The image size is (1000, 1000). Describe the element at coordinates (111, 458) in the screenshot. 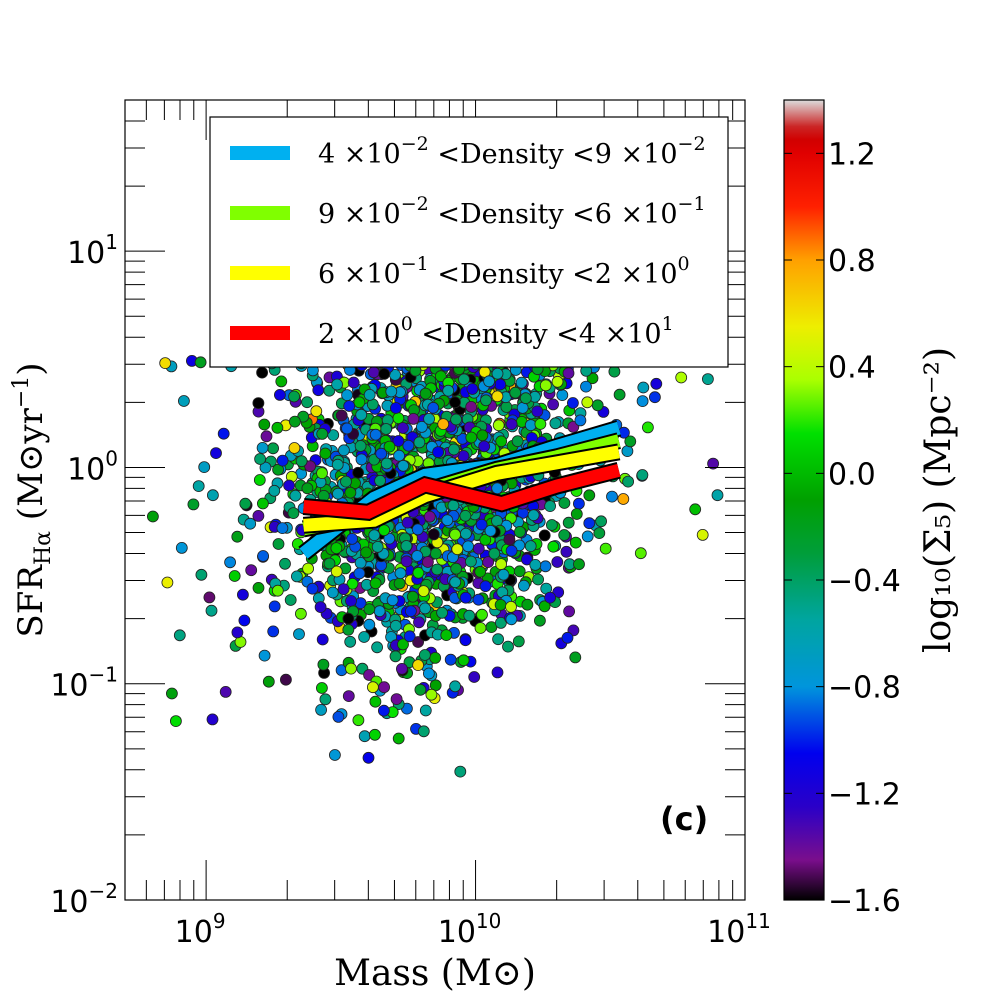

I see `y-tick-exponent: 0` at that location.